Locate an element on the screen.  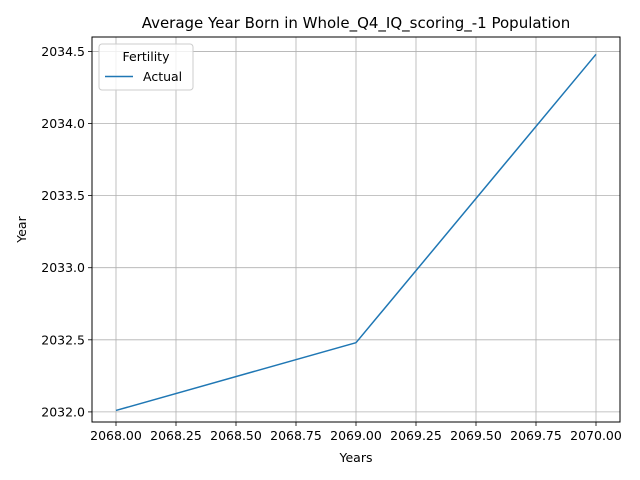
legend-box is located at coordinates (146, 67).